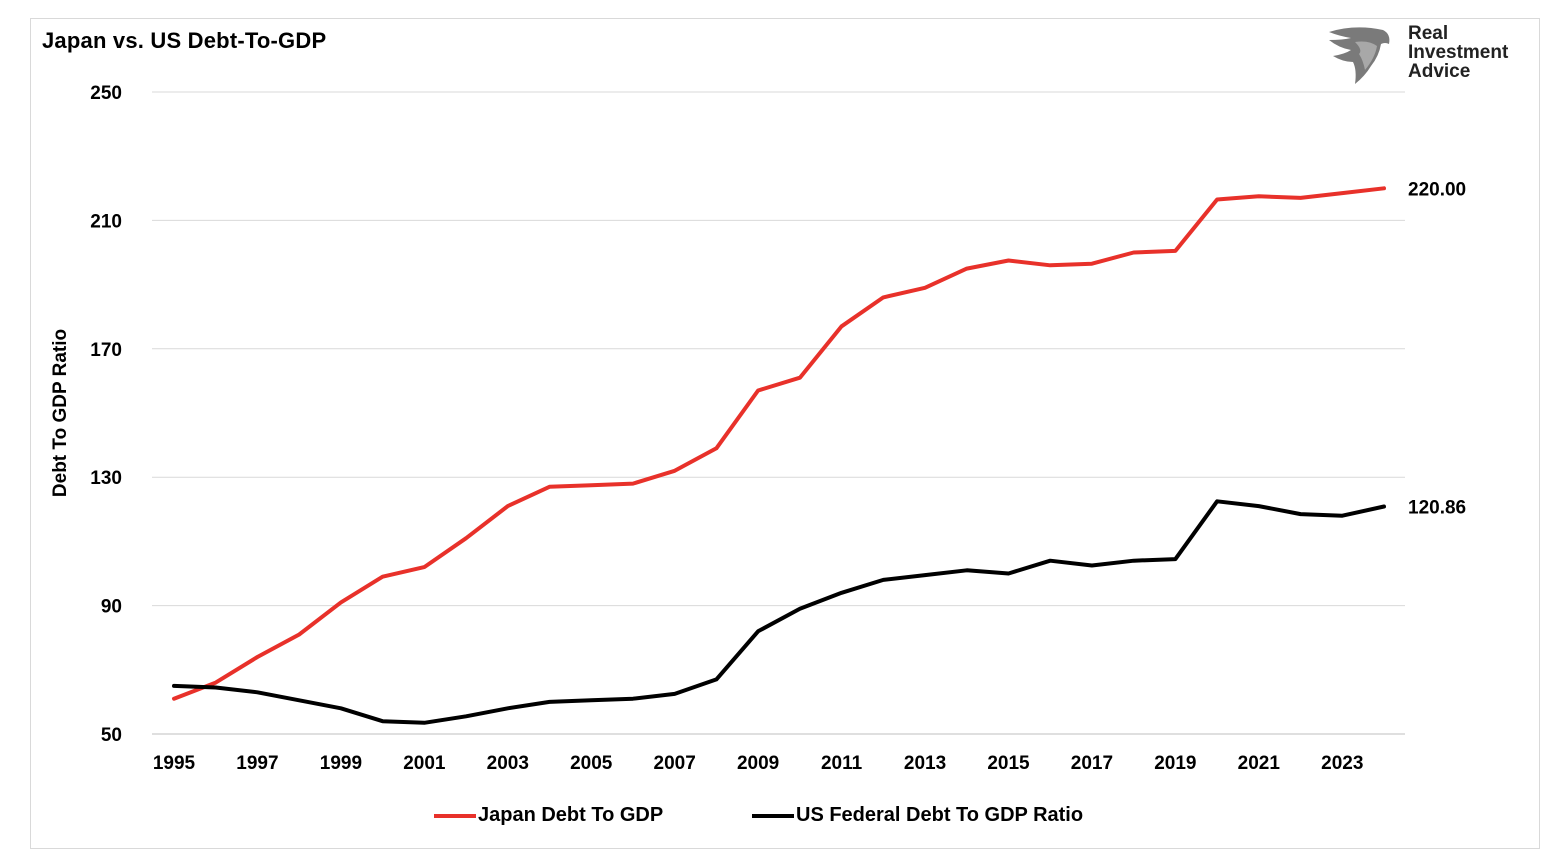 Image resolution: width=1568 pixels, height=868 pixels. Describe the element at coordinates (106, 350) in the screenshot. I see `y-tick-label: 170` at that location.